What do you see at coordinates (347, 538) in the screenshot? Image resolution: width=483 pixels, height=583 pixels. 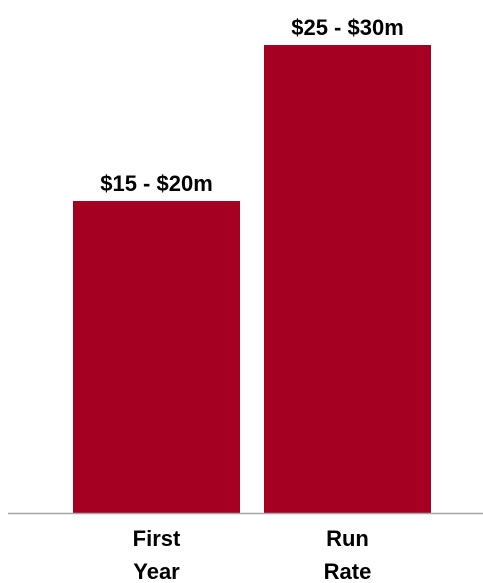 I see `x-tick-label-line: Run` at bounding box center [347, 538].